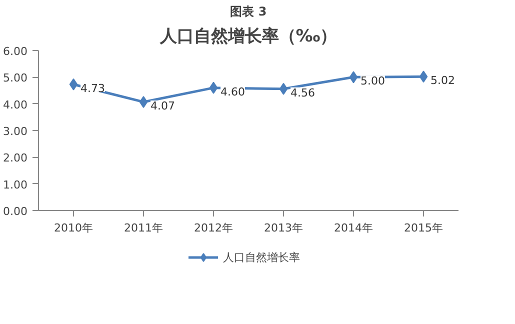 The height and width of the screenshot is (324, 515). What do you see at coordinates (248, 36) in the screenshot?
I see `chart-subtitle: 人口自然增长率（‰）` at bounding box center [248, 36].